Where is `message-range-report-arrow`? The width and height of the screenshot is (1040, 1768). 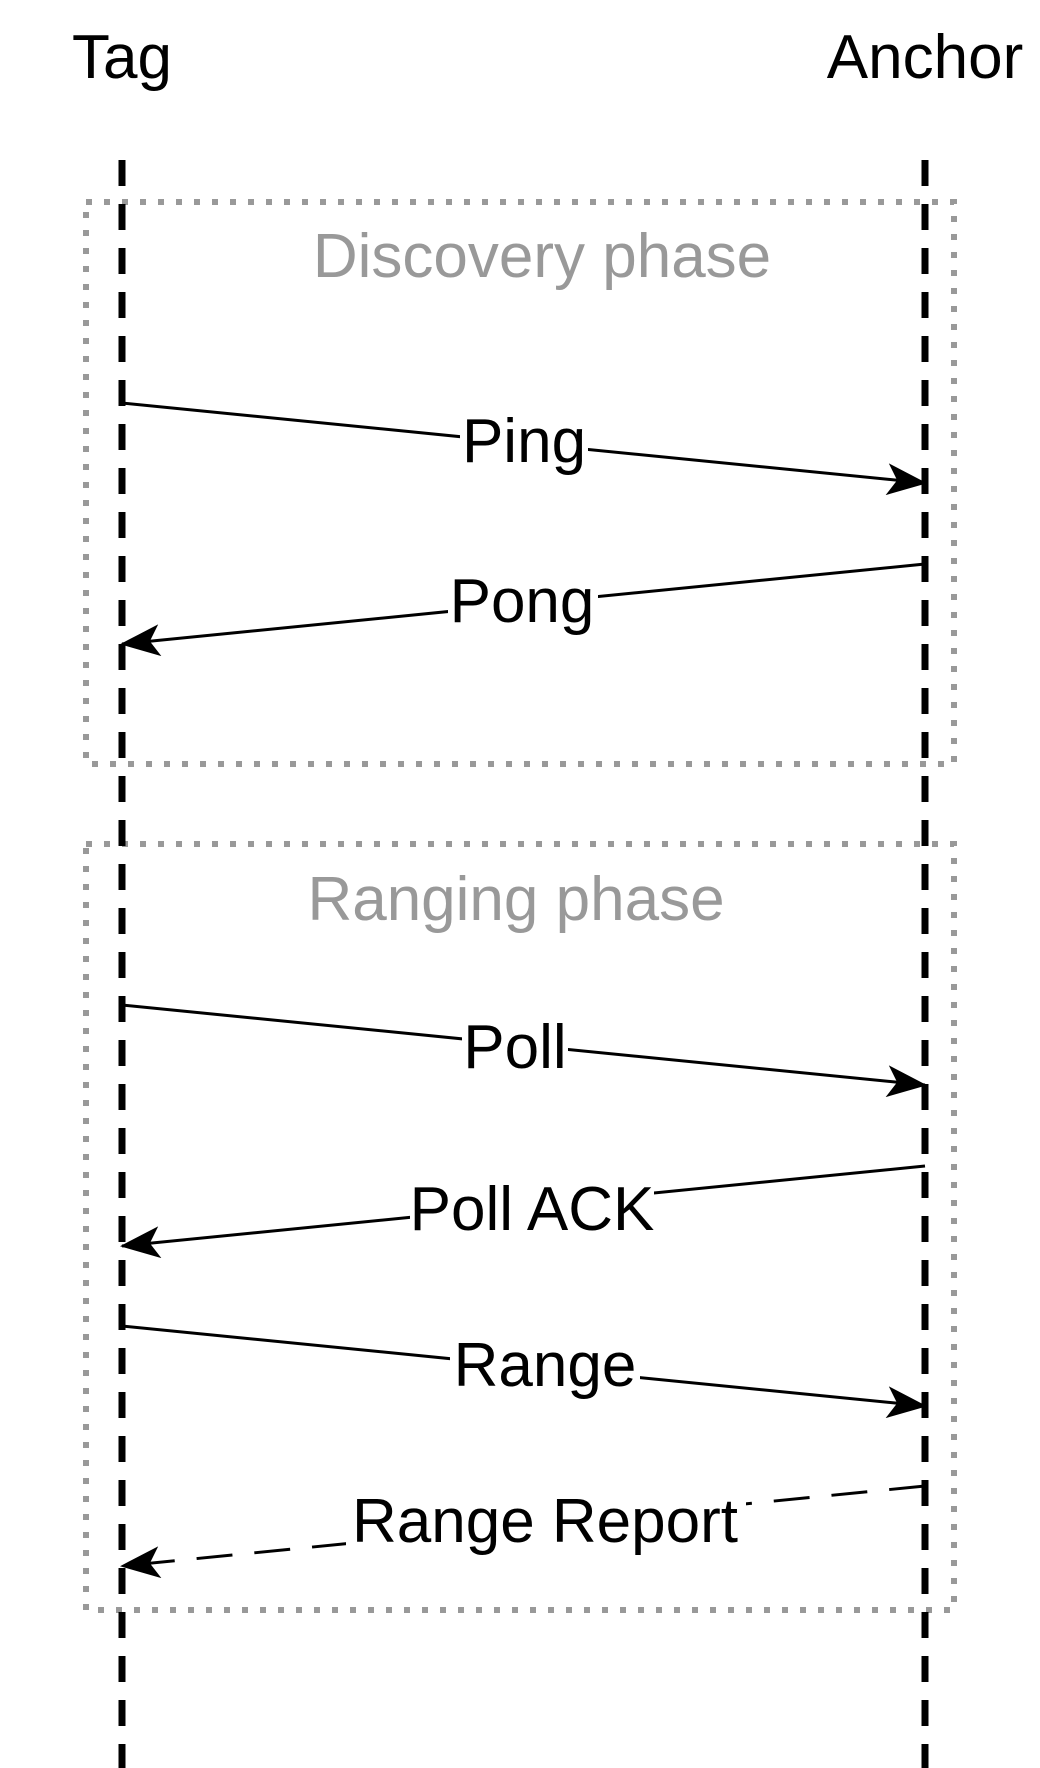
message-range-report-arrow is located at coordinates (523, 1531).